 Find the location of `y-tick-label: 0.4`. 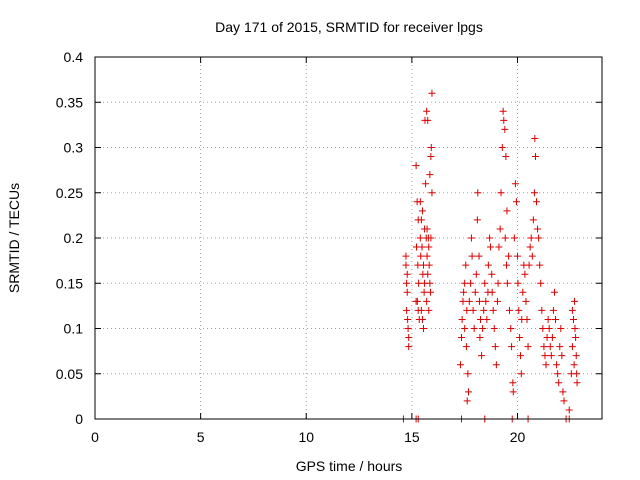

y-tick-label: 0.4 is located at coordinates (74, 57).